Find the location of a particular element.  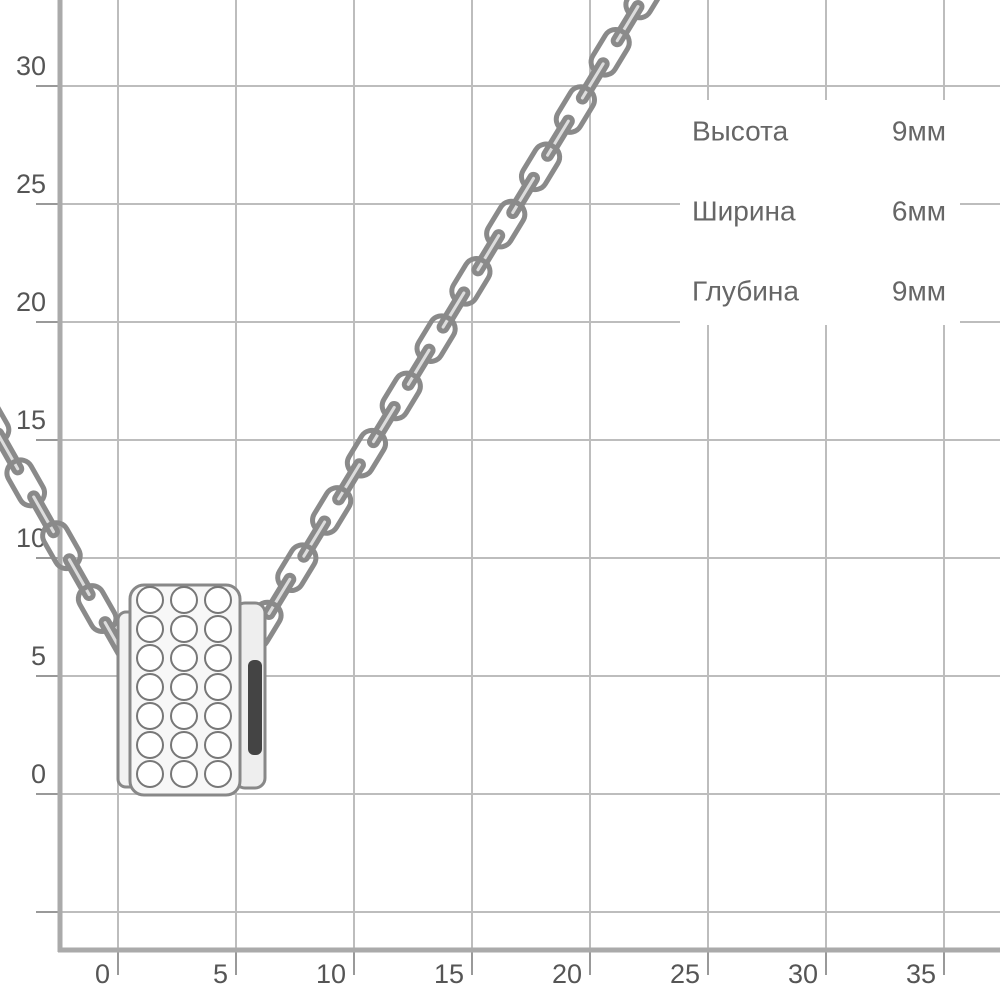

x-tick-label: 30 is located at coordinates (803, 974).